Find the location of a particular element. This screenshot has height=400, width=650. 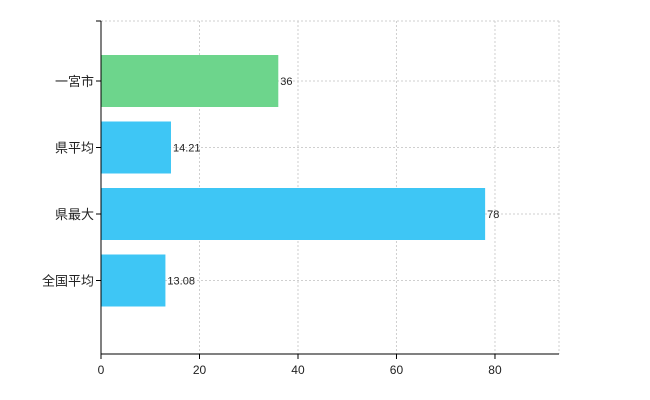

data-label: 14.21 is located at coordinates (187, 149).